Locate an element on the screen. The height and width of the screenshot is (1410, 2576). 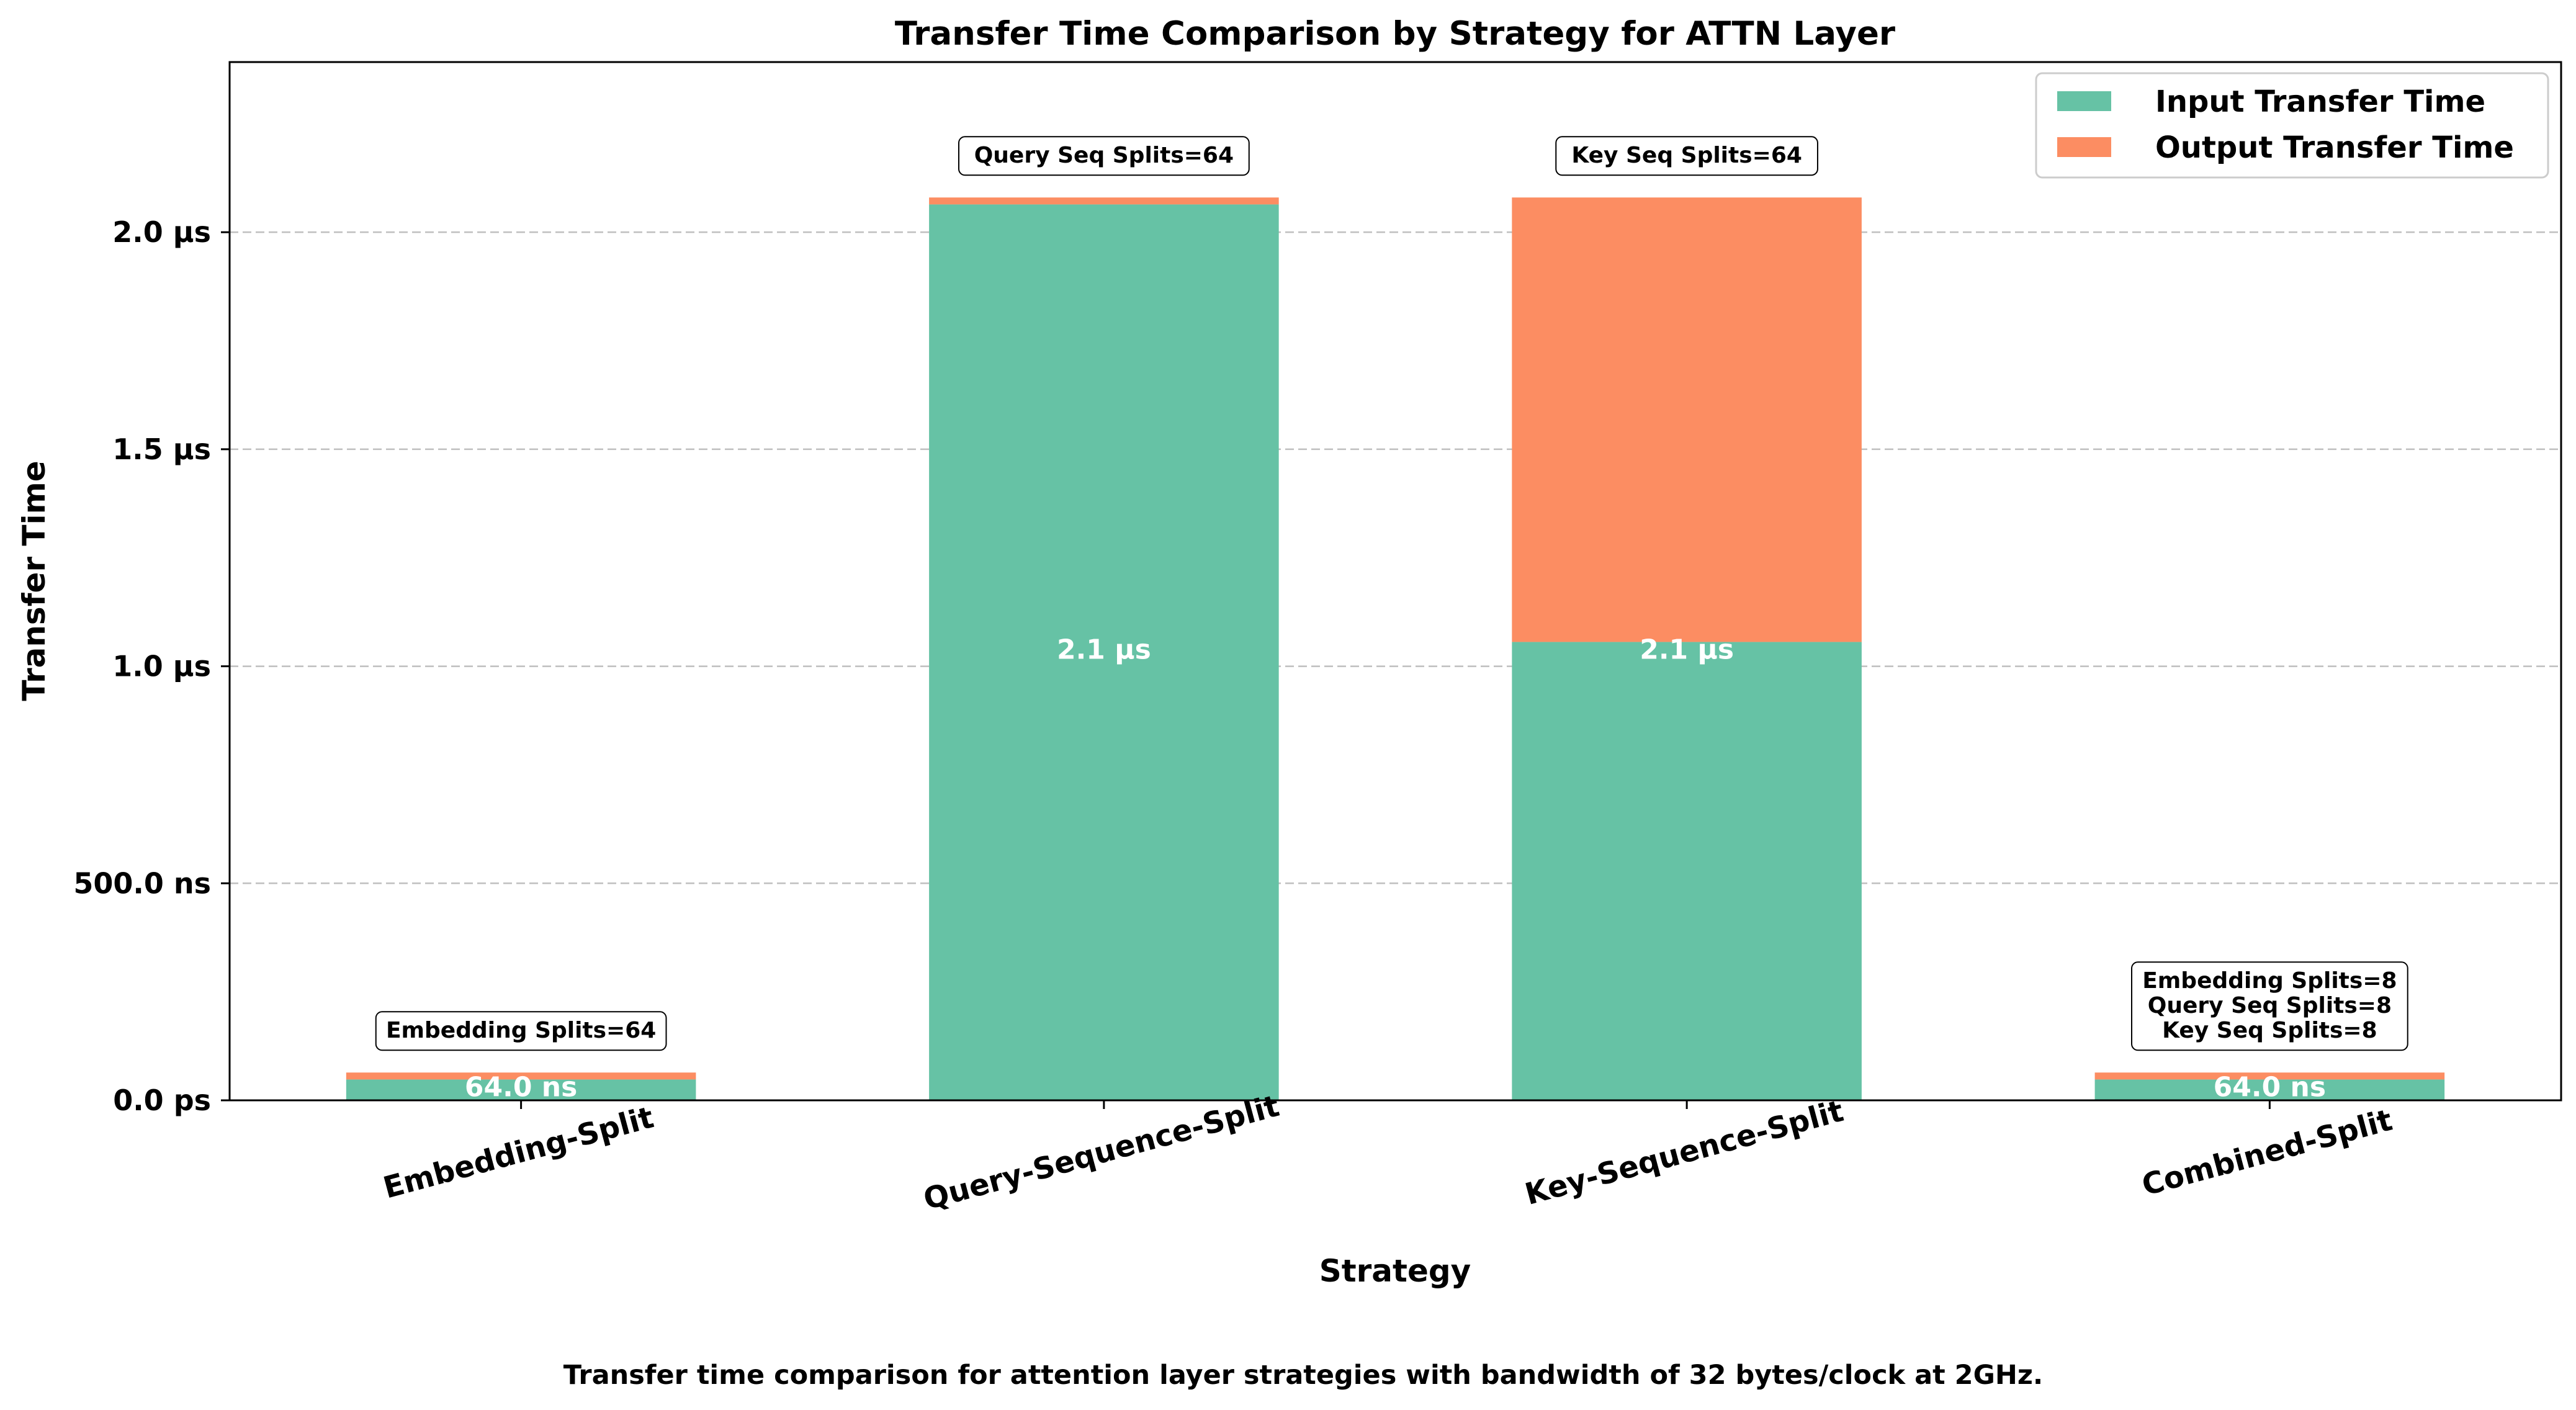
split-annotation-text-4-2: Query Seq Splits=8 is located at coordinates (2270, 1005).